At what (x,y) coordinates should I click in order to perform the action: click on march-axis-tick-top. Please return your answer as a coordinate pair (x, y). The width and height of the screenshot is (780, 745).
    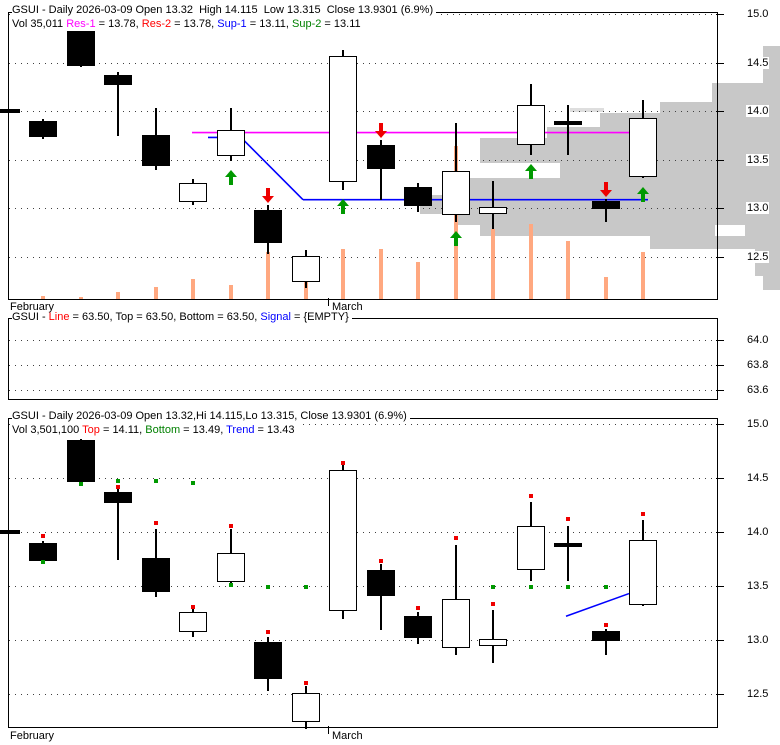
    Looking at the image, I should click on (328, 302).